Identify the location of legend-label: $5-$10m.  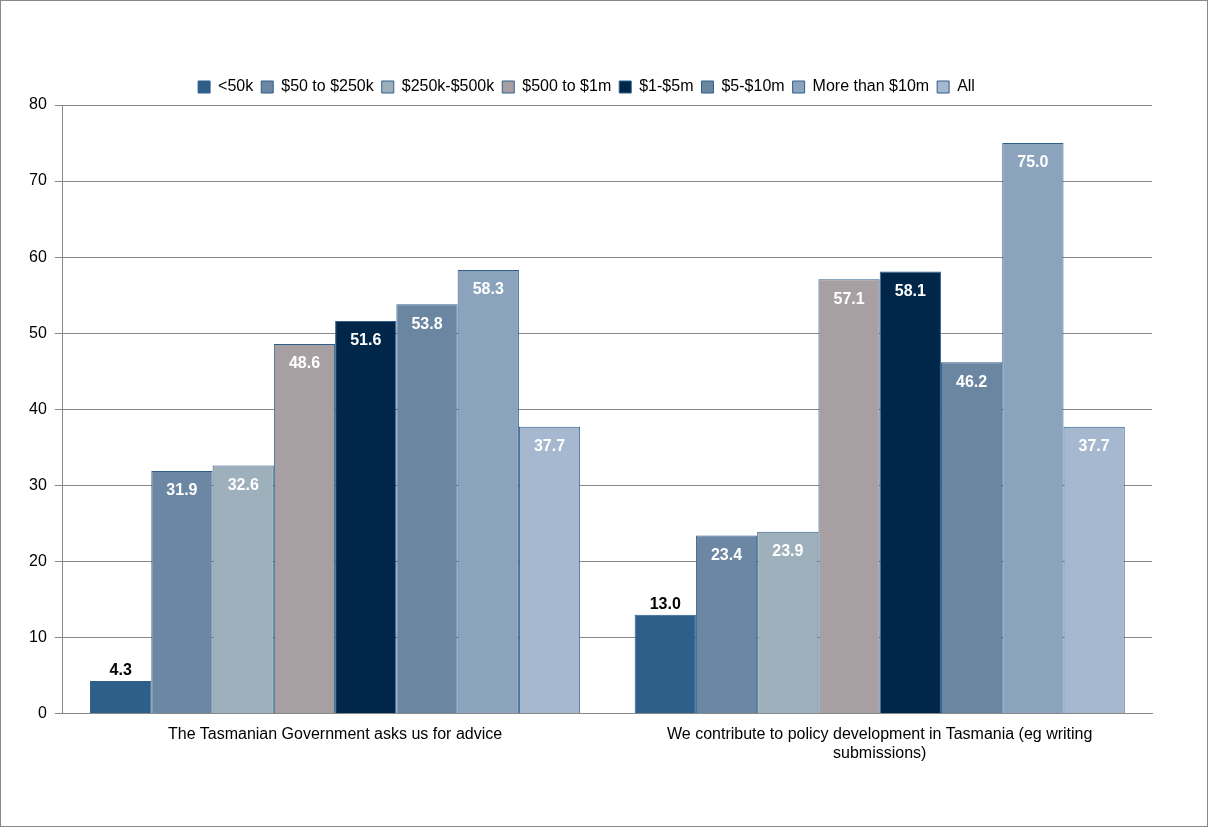
(753, 86).